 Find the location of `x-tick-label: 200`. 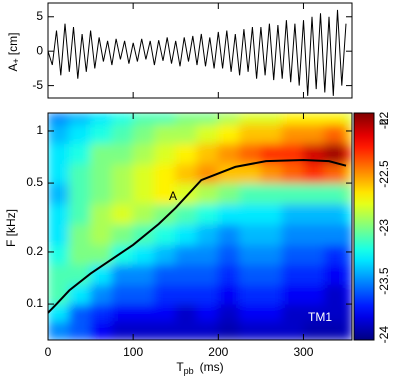

x-tick-label: 200 is located at coordinates (218, 352).